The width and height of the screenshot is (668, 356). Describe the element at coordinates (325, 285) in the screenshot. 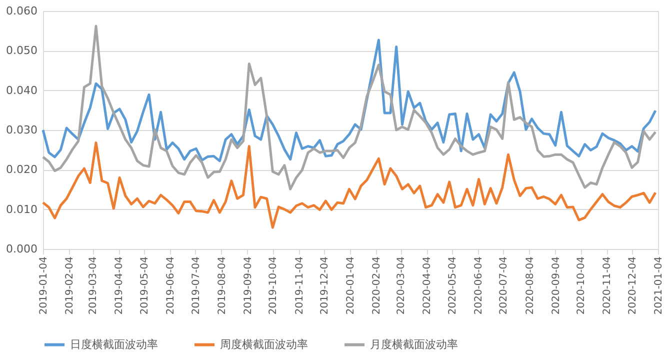

I see `x-tick-label: 2019-12-04` at that location.